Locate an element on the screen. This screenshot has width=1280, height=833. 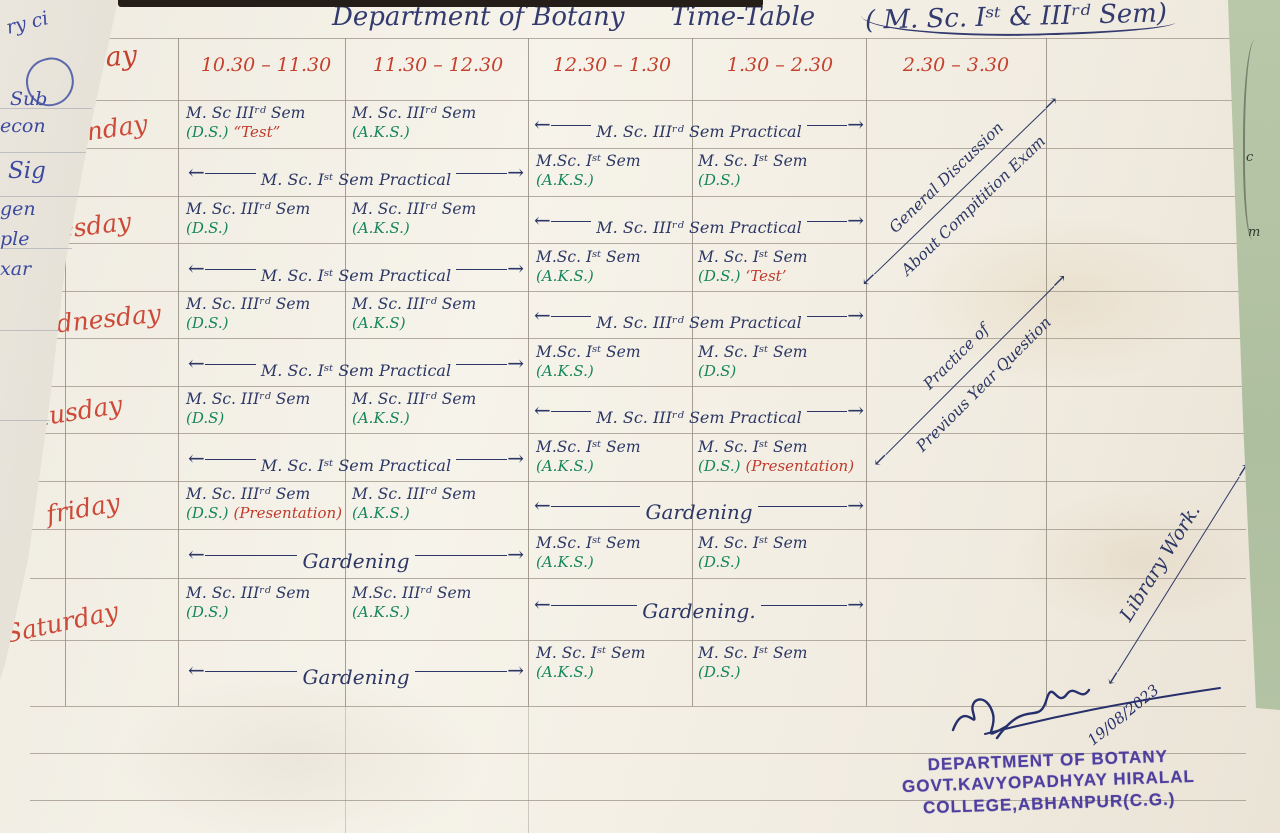
margin-scribble: xar is located at coordinates (16, 269).